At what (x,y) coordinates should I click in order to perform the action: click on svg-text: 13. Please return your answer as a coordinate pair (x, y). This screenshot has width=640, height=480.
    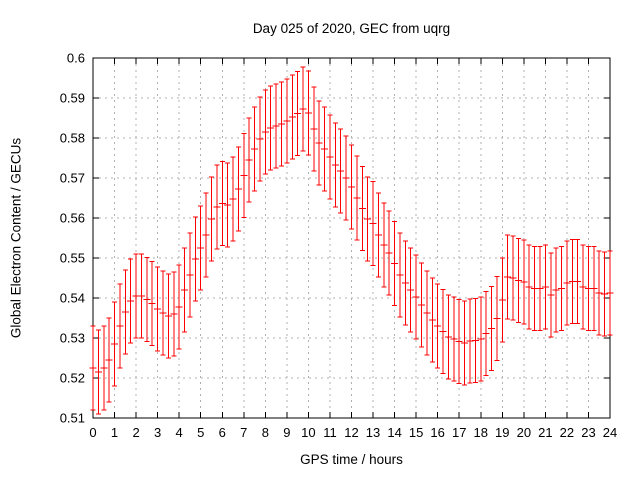
    Looking at the image, I should click on (373, 432).